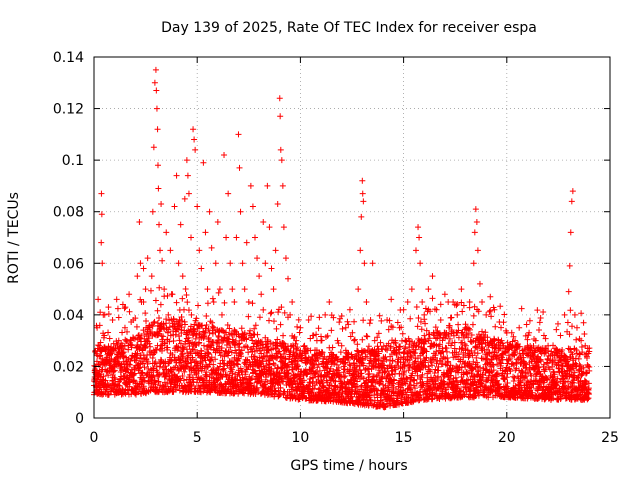 The image size is (640, 480). Describe the element at coordinates (68, 110) in the screenshot. I see `y-tick-label: 0.12` at that location.